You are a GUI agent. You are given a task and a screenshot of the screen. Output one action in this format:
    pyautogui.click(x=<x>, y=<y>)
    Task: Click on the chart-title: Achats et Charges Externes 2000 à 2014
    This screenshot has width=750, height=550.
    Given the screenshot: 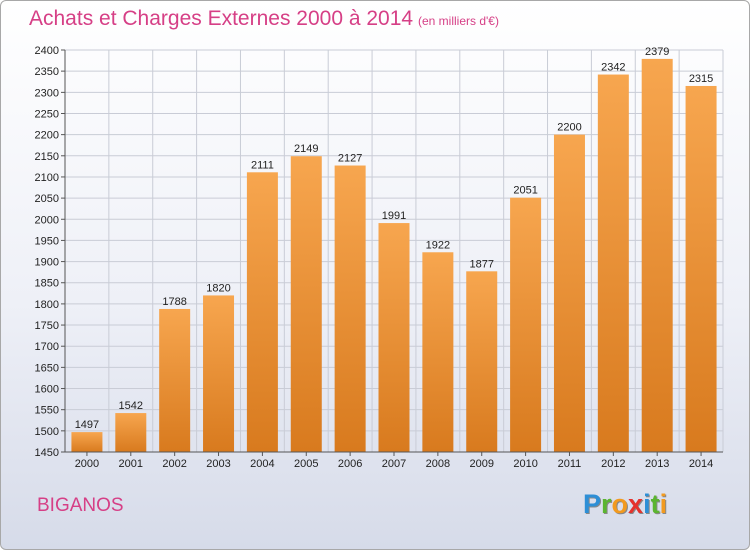 What is the action you would take?
    pyautogui.click(x=221, y=18)
    